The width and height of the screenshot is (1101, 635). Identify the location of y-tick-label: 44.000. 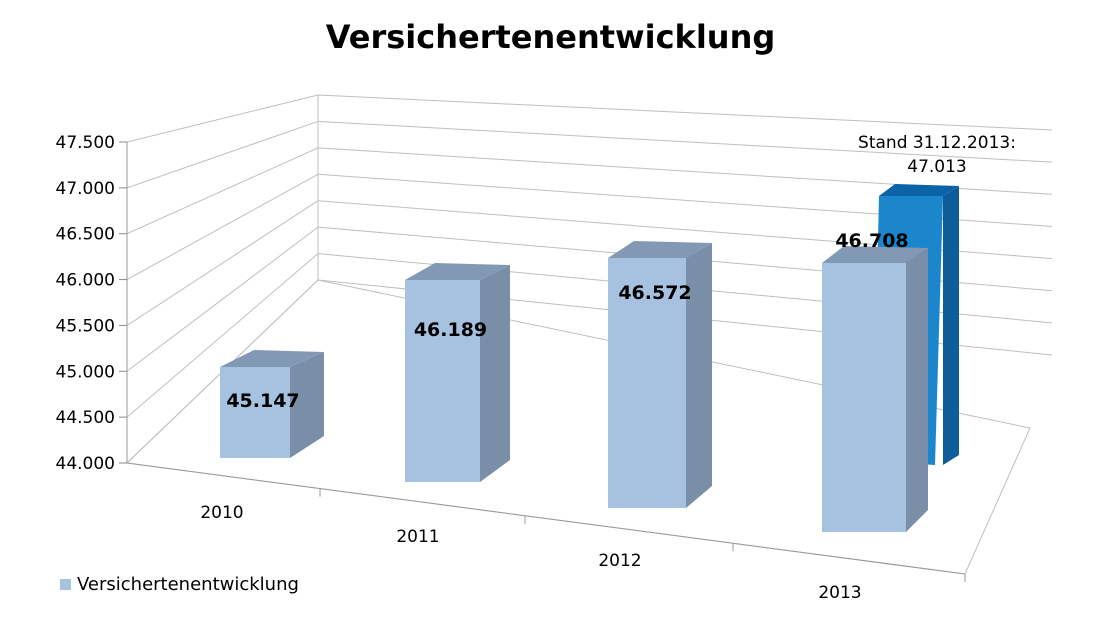
(85, 464).